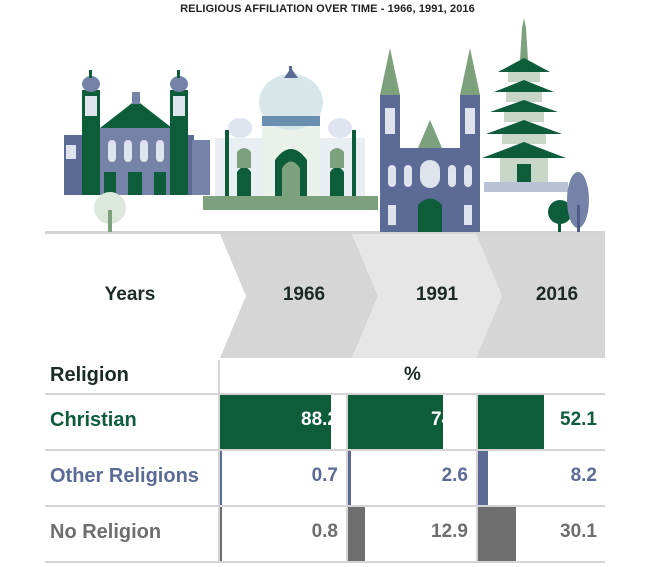 The width and height of the screenshot is (655, 567). I want to click on value-label-no-religion-1991: 12.9, so click(449, 531).